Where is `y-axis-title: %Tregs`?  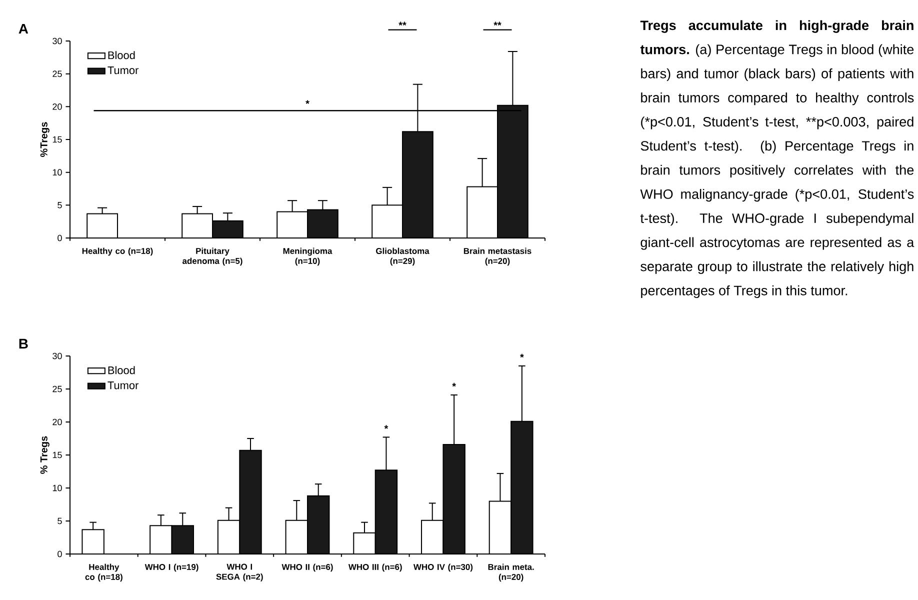 y-axis-title: %Tregs is located at coordinates (45, 139).